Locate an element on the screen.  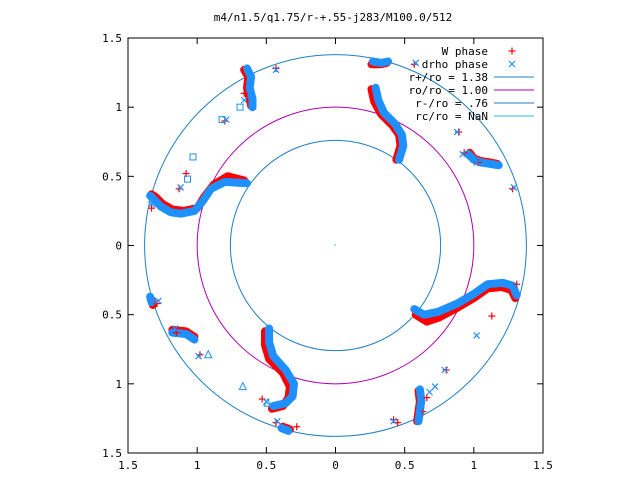
chart-title: m4/n1.5/q1.75/r-+.55-j283/M100.0/512 is located at coordinates (333, 17).